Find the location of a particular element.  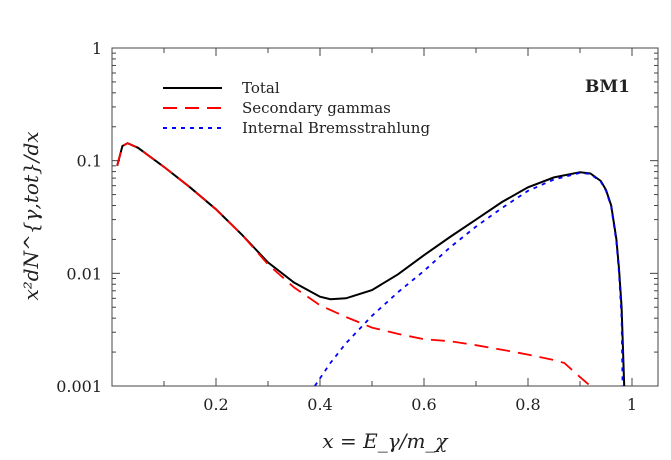

y-tick-label: 1 is located at coordinates (97, 48).